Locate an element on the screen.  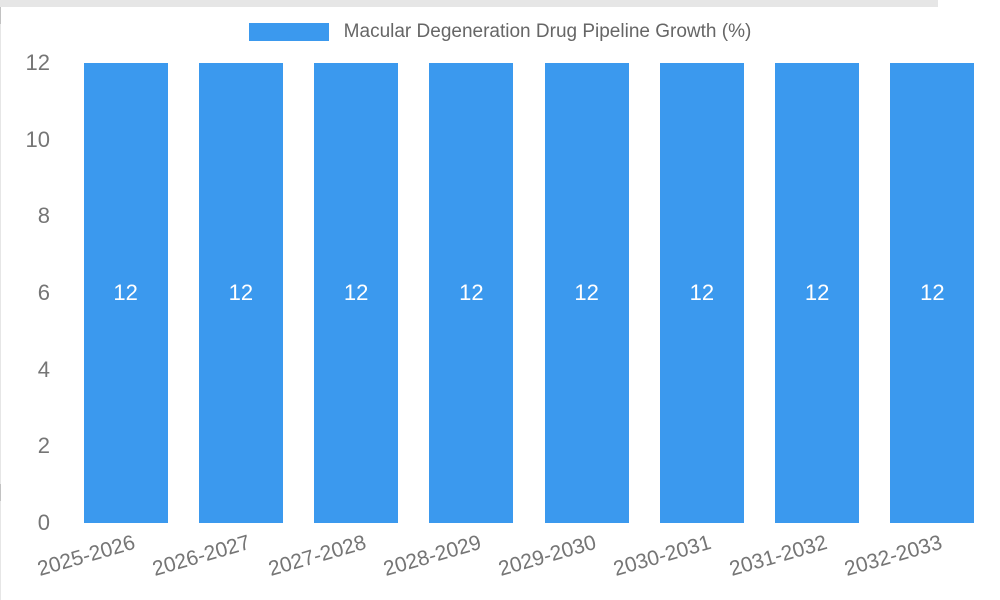
y-tick-label: 4 is located at coordinates (43, 369).